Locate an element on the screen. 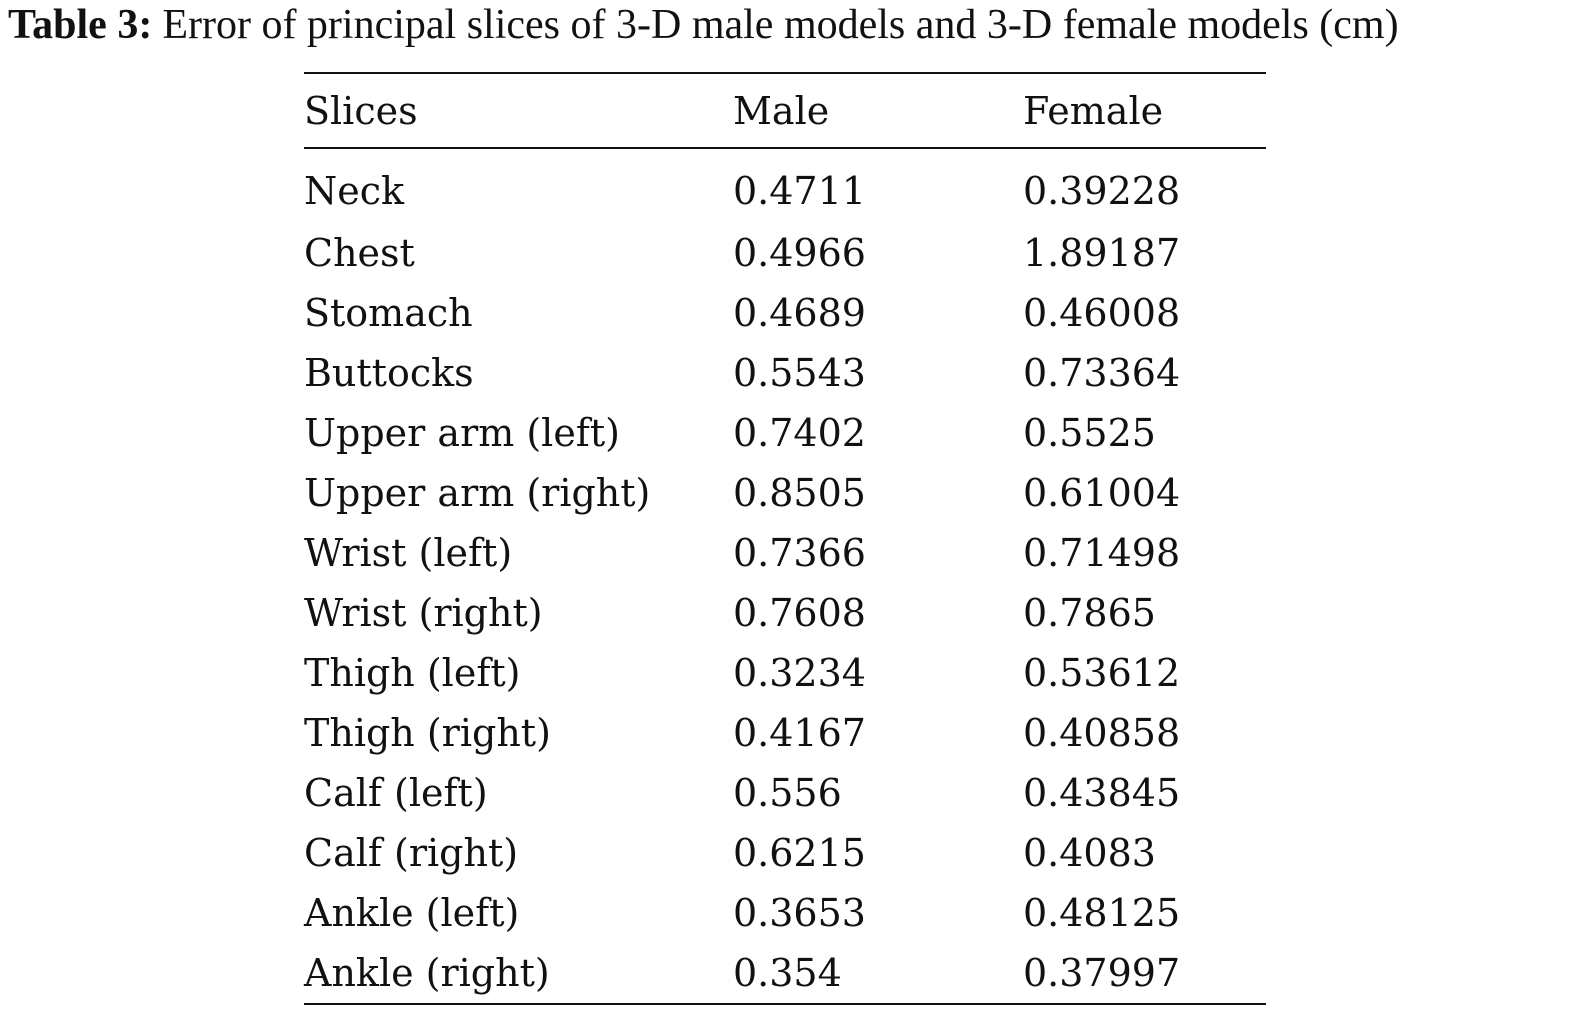  table-cell-female: 1.89187 is located at coordinates (1102, 253).